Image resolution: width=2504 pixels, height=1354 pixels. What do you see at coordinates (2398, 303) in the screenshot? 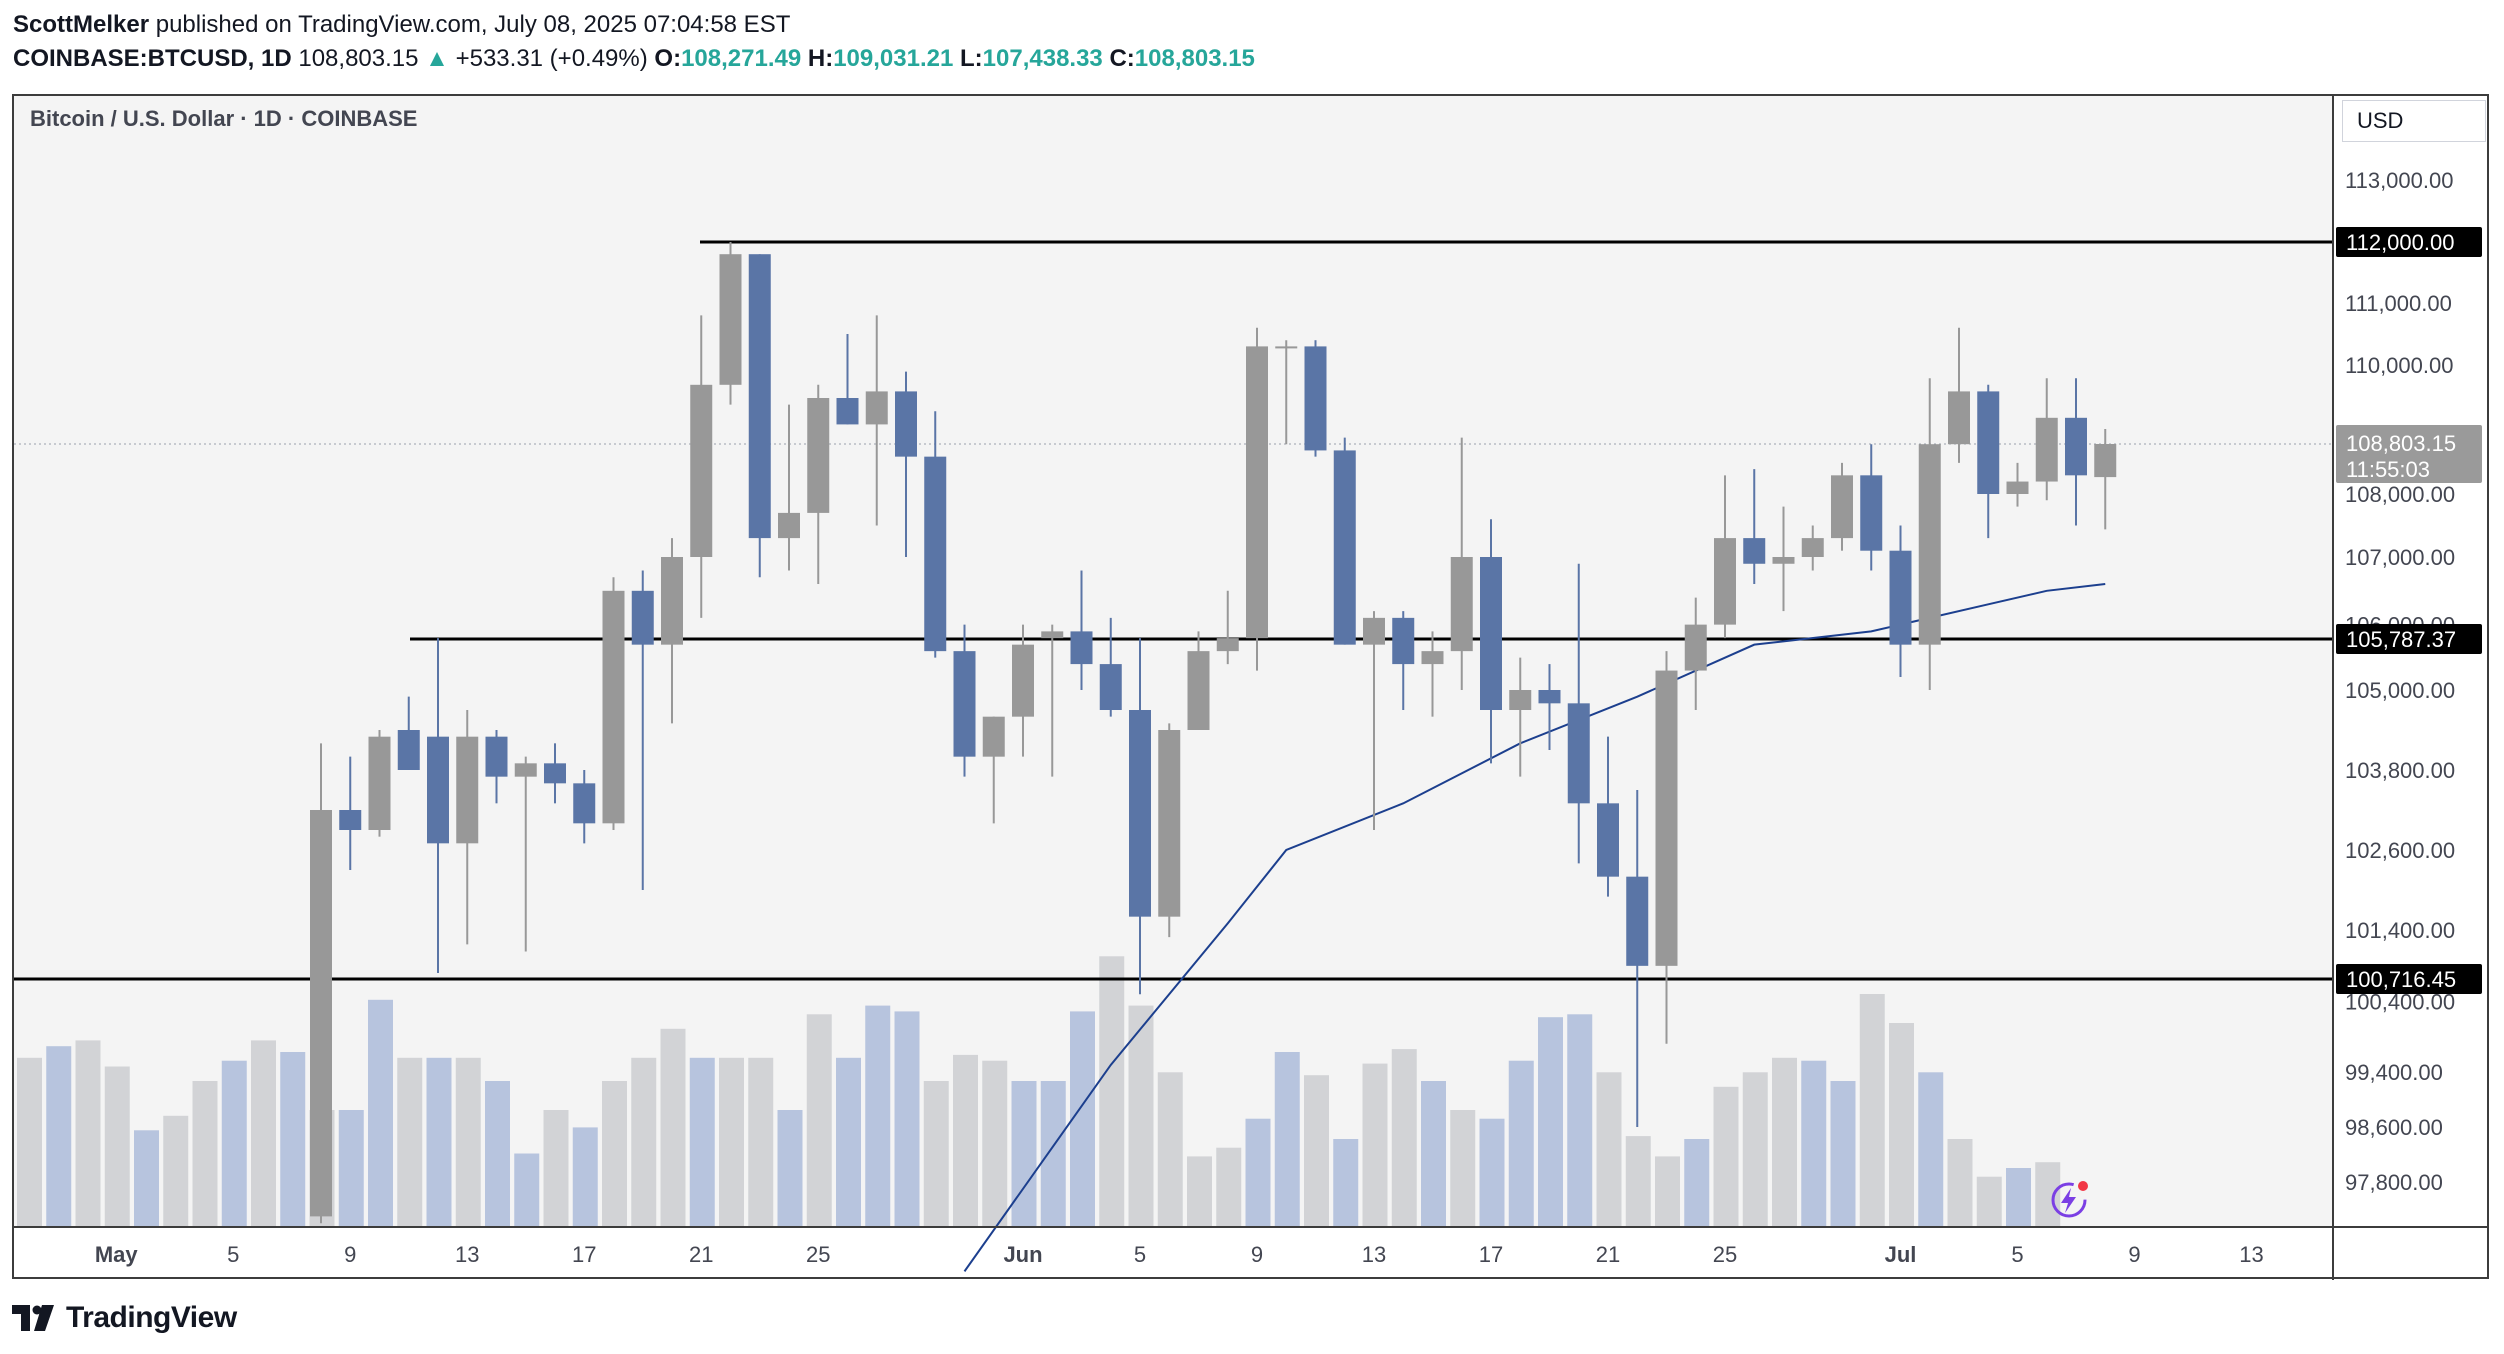
I see `price-tick-label: 111,000.00` at bounding box center [2398, 303].